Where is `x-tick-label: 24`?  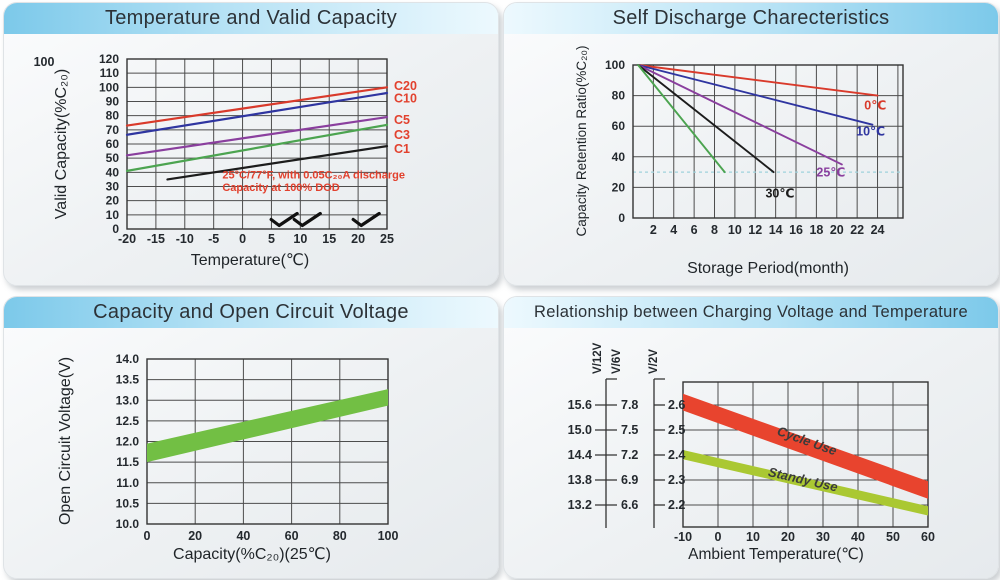 x-tick-label: 24 is located at coordinates (878, 230).